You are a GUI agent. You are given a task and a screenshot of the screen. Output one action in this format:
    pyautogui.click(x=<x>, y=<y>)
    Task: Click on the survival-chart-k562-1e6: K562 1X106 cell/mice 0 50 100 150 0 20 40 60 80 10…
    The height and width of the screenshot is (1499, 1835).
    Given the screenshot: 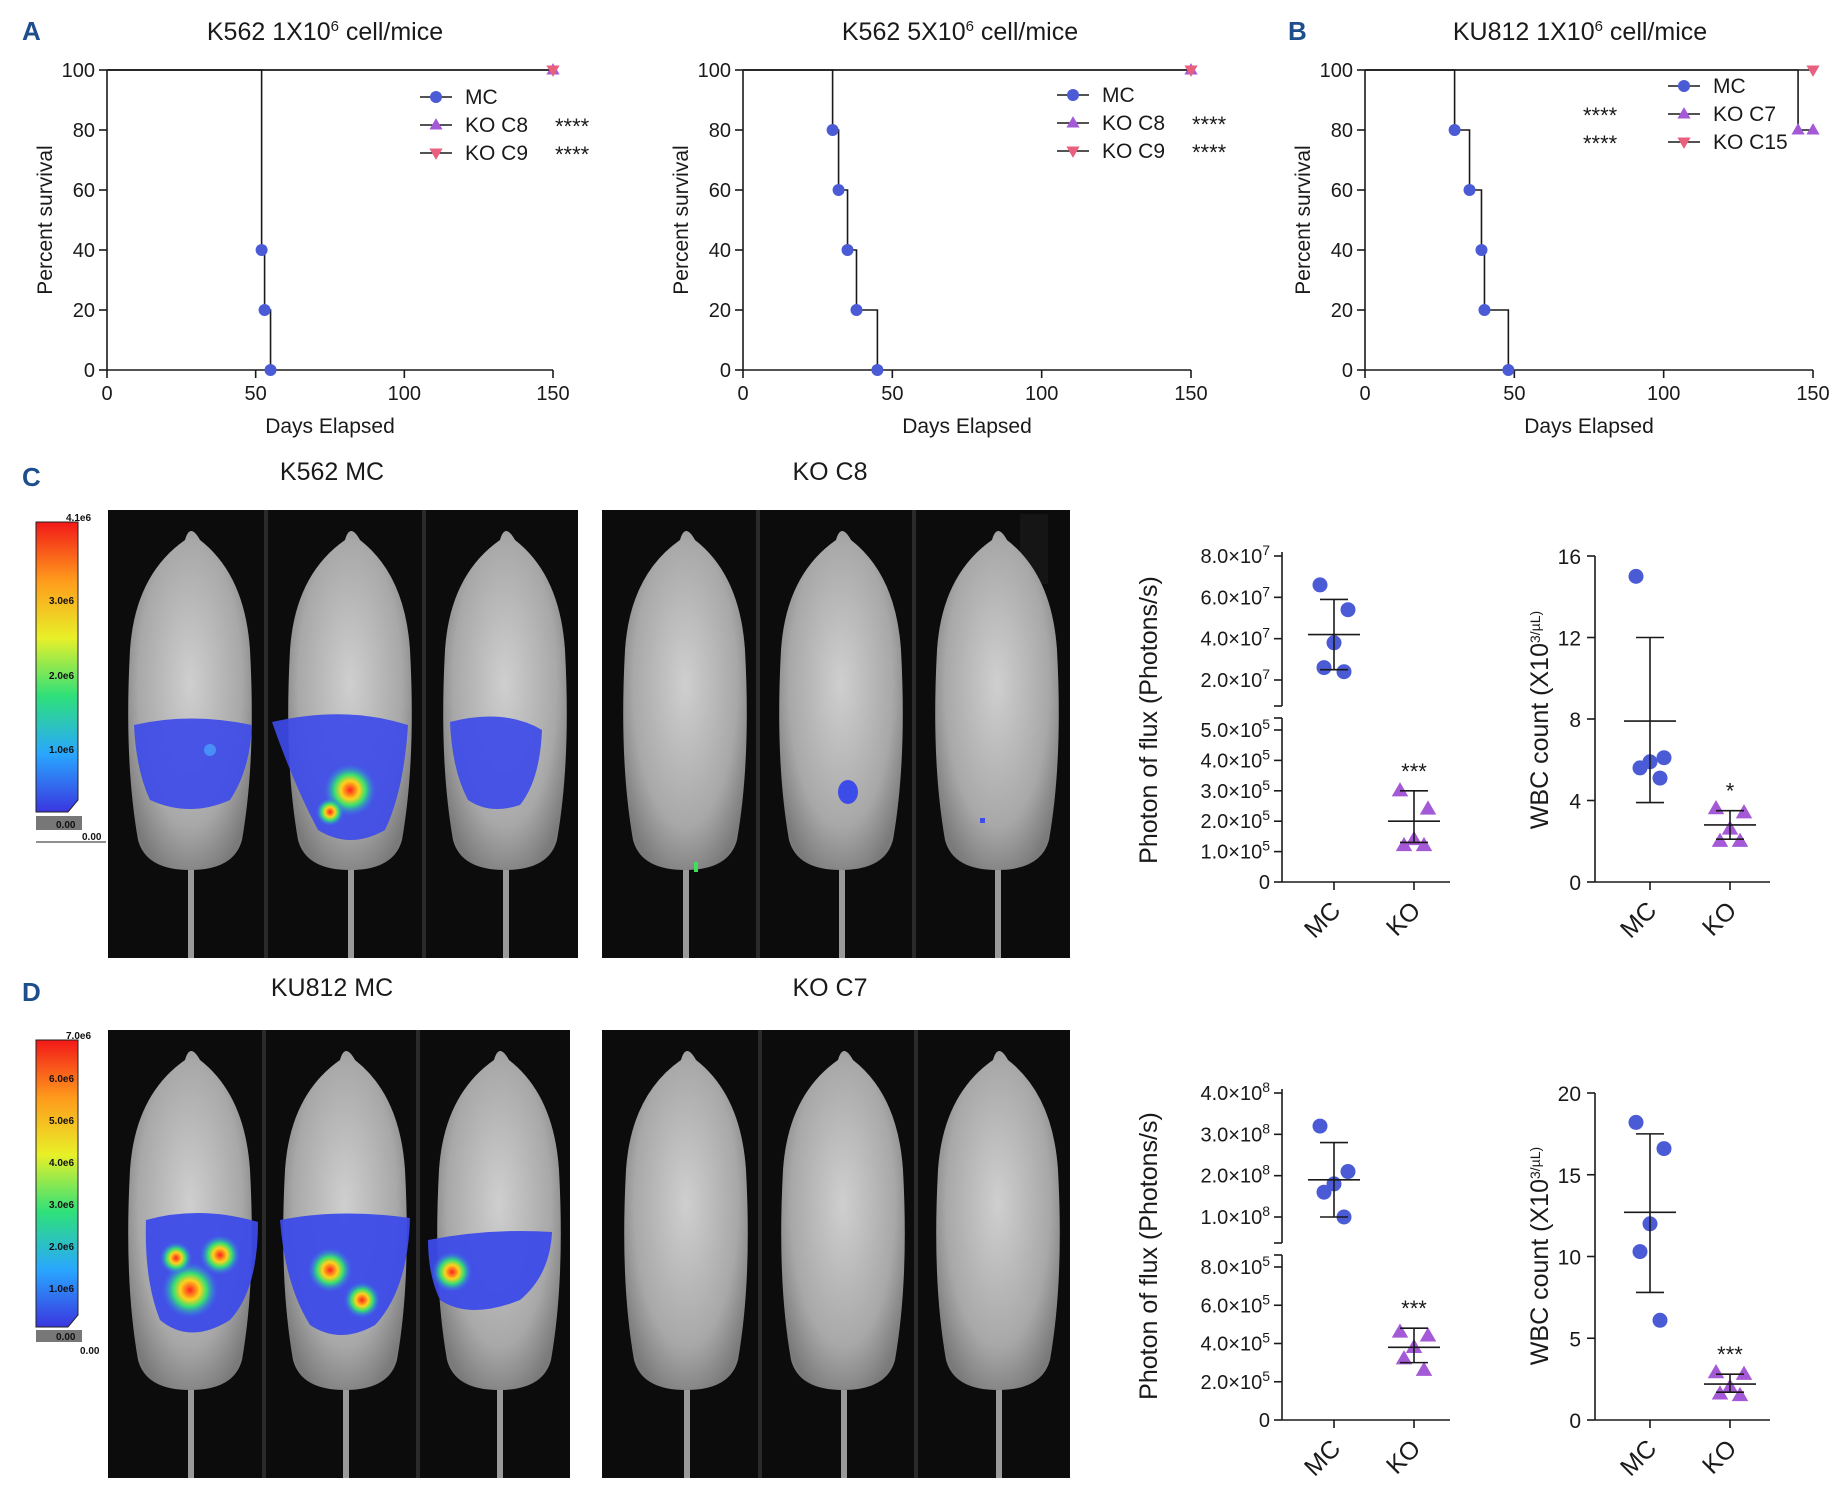 What is the action you would take?
    pyautogui.click(x=312, y=228)
    